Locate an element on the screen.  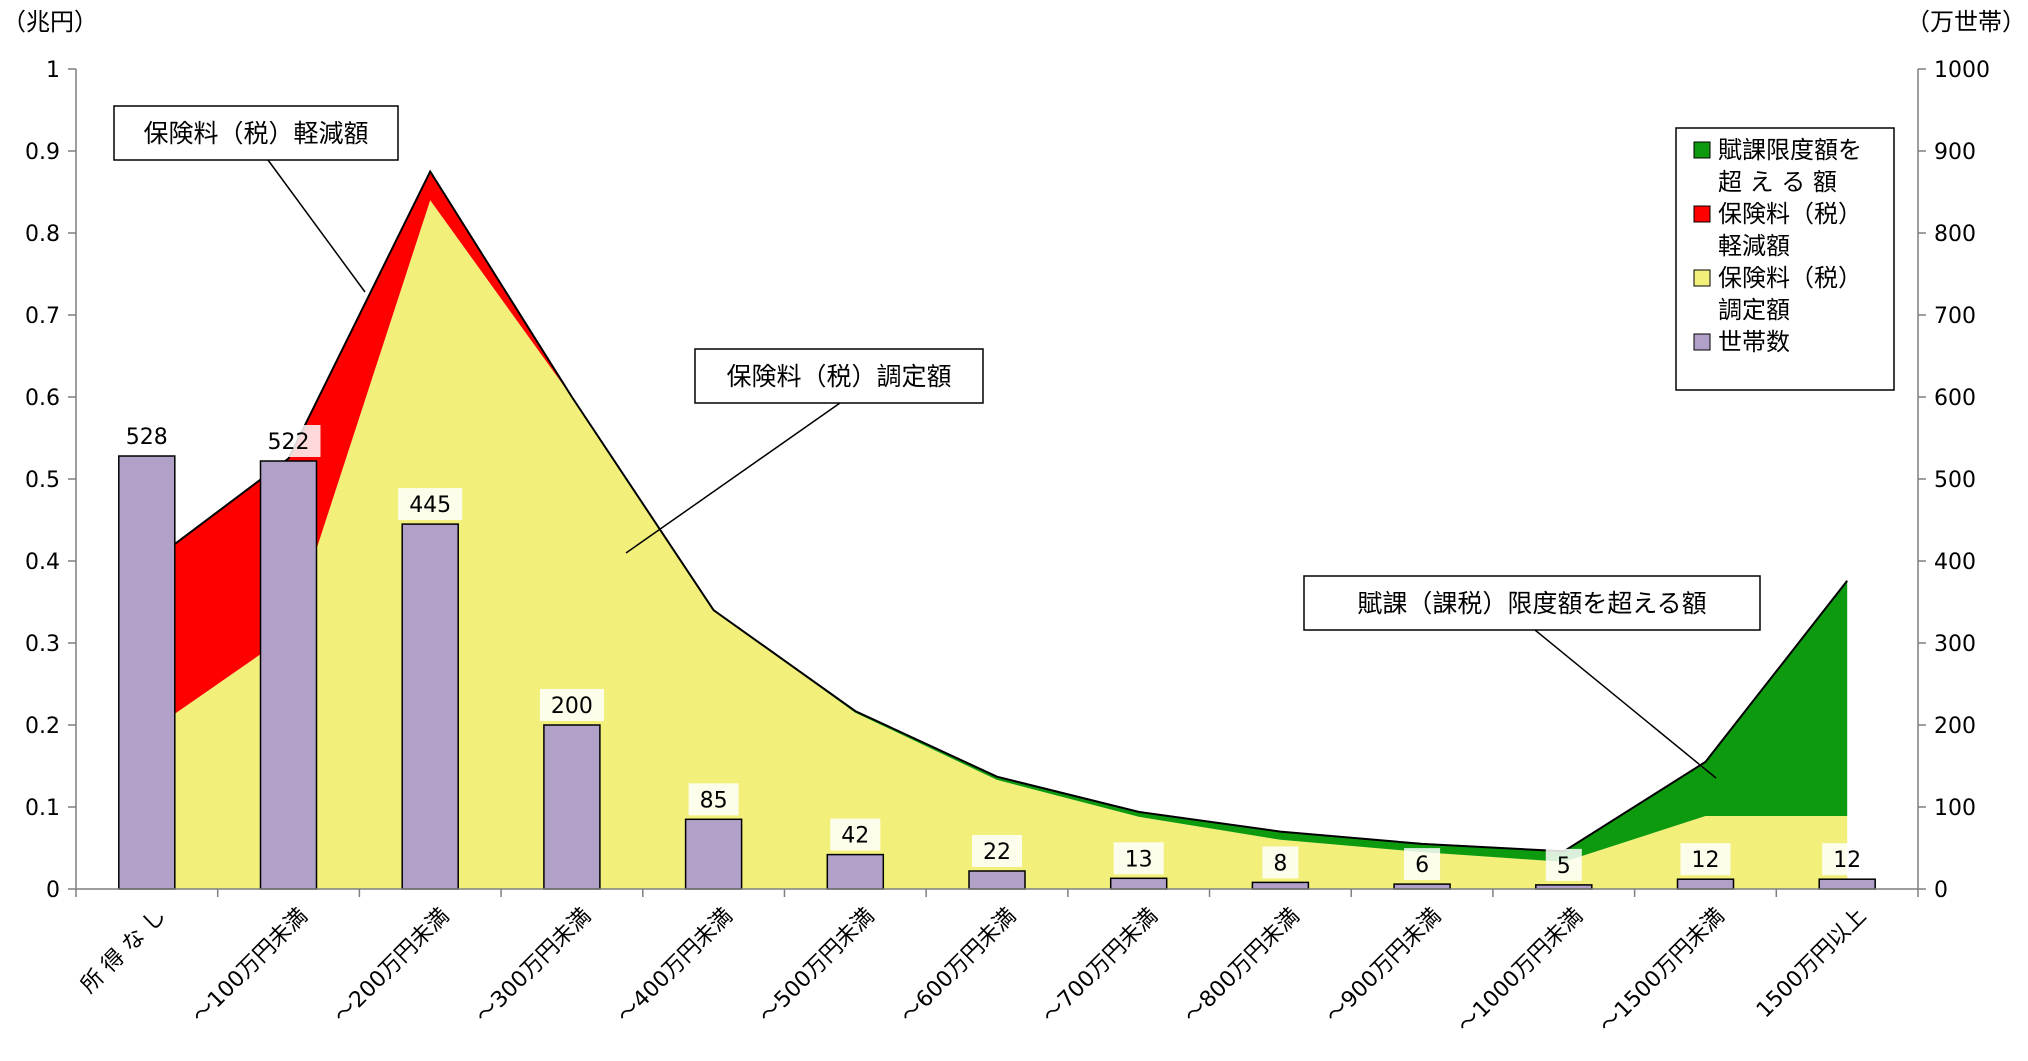
data-label-households-0: 528 is located at coordinates (147, 437).